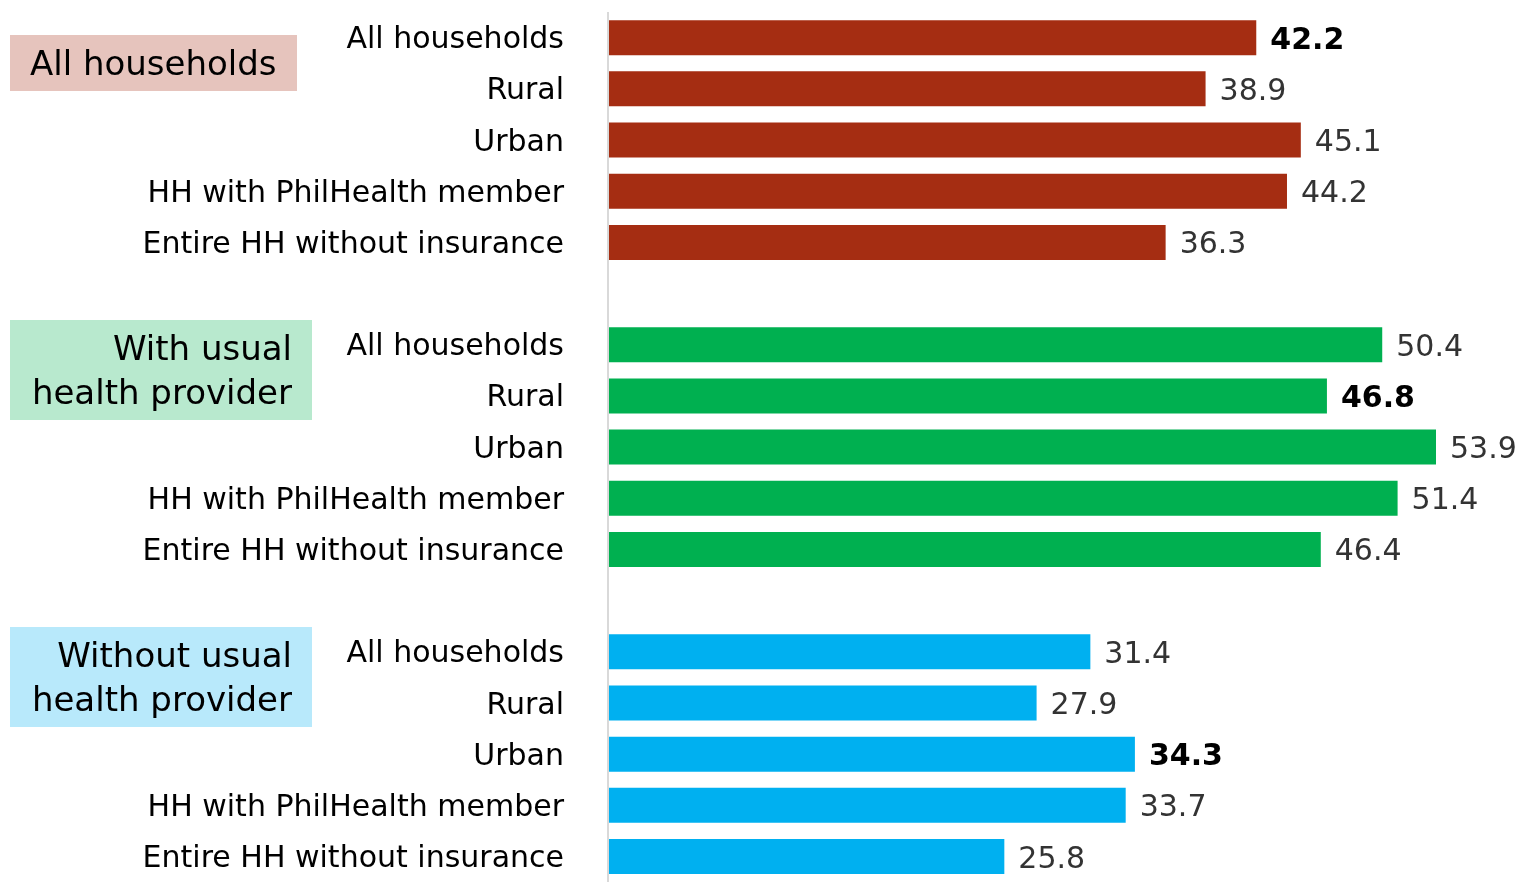  I want to click on data-label: 53.9, so click(1483, 448).